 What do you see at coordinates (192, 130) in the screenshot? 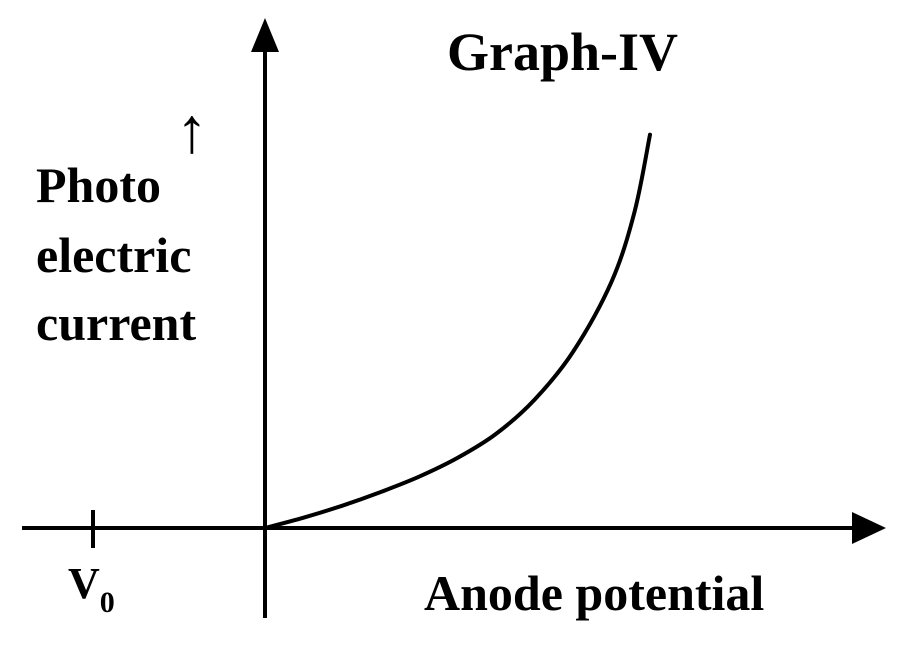
I see `y-label-arrow: ↑` at bounding box center [192, 130].